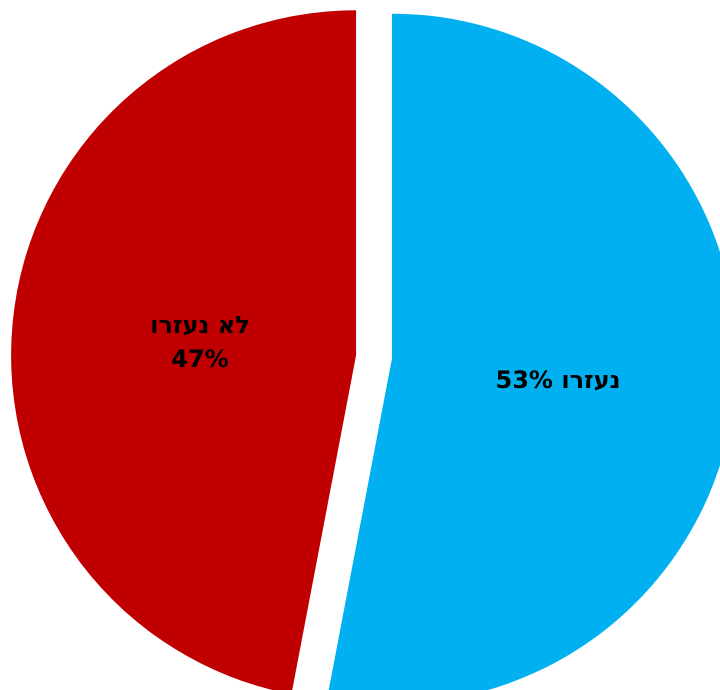  What do you see at coordinates (558, 380) in the screenshot?
I see `slice-label-helped: נעזרו 53%` at bounding box center [558, 380].